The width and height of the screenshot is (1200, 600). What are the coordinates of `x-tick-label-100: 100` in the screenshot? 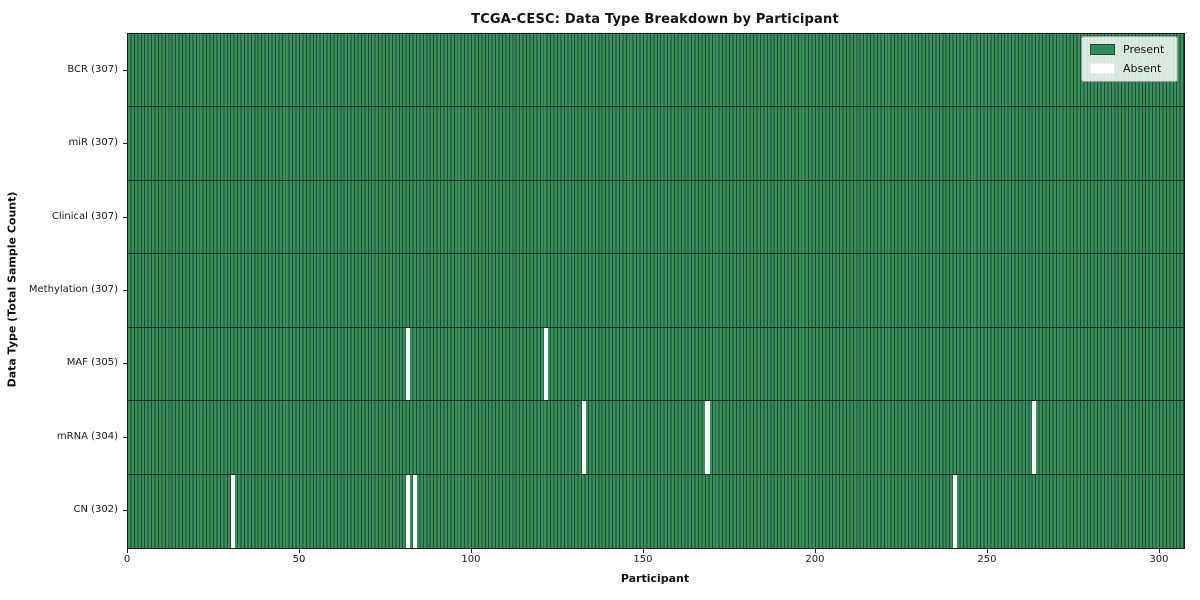 It's located at (471, 559).